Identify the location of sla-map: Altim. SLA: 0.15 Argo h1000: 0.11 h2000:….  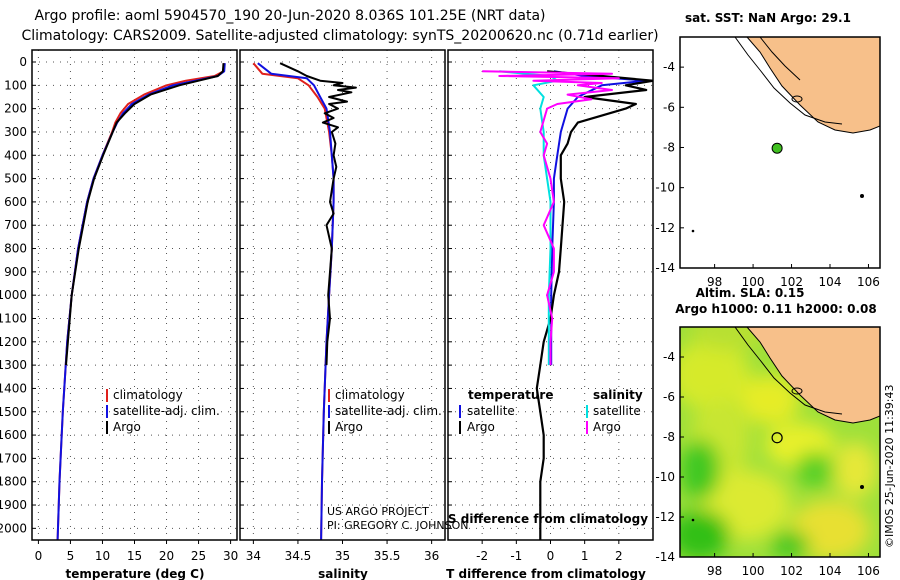
(768, 432).